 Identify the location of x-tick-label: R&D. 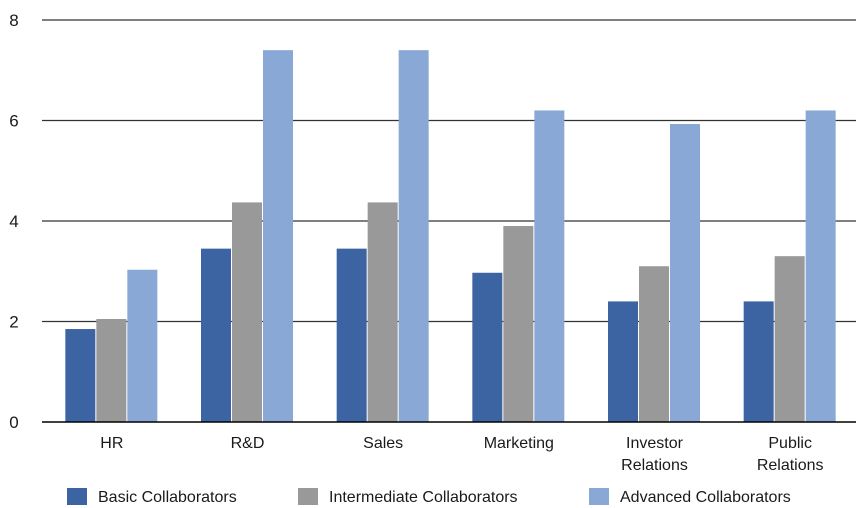
(248, 443).